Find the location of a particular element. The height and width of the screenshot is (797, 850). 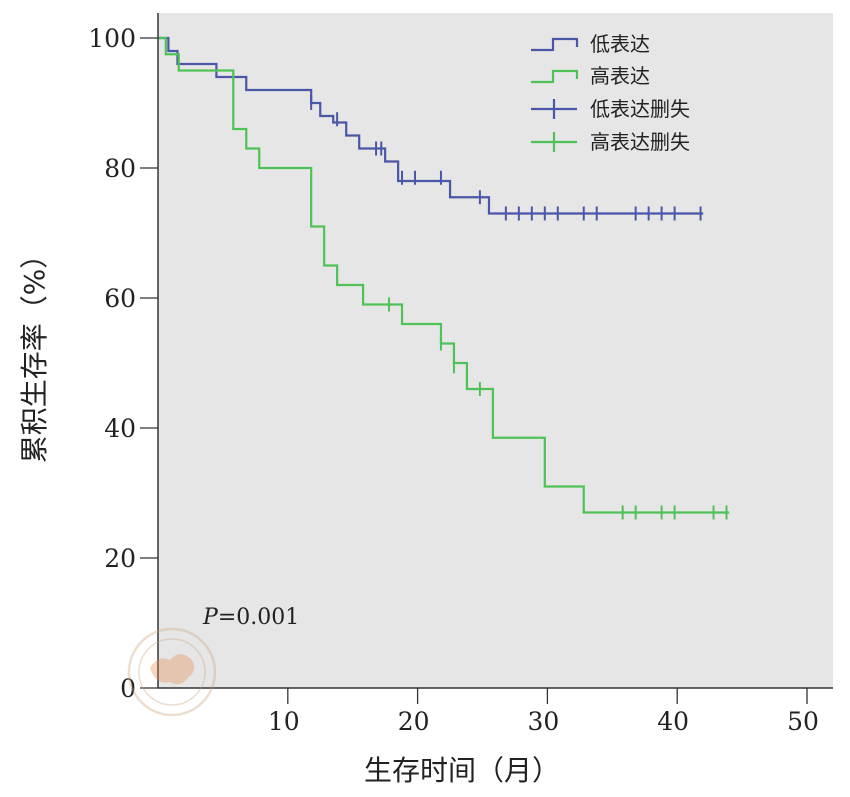

y-tick-label-40: 40 is located at coordinates (120, 428).